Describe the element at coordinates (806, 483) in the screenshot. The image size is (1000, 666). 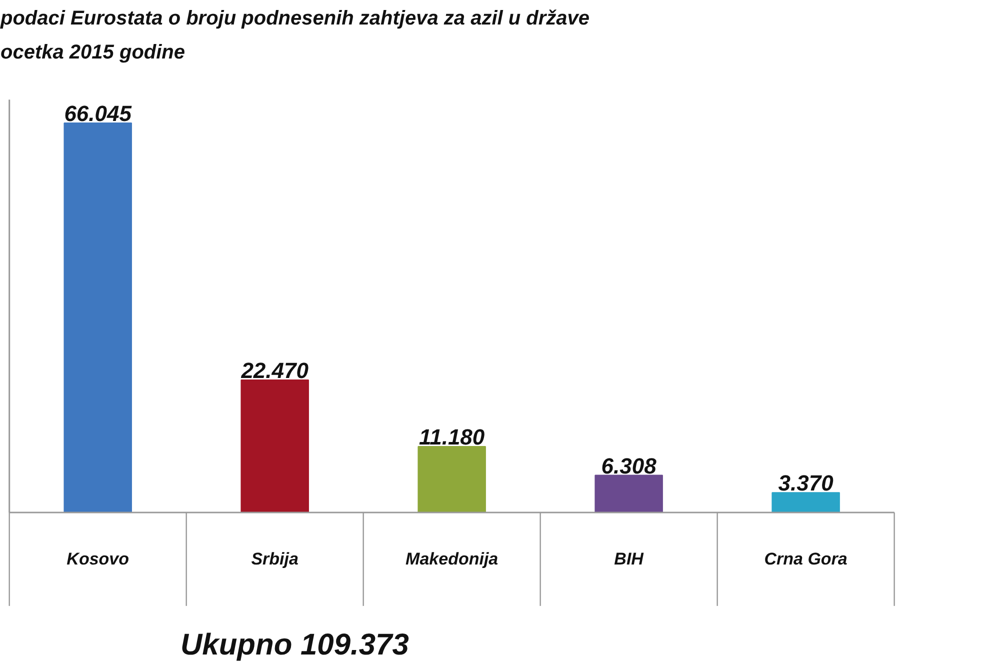
I see `data-label: 3.370` at that location.